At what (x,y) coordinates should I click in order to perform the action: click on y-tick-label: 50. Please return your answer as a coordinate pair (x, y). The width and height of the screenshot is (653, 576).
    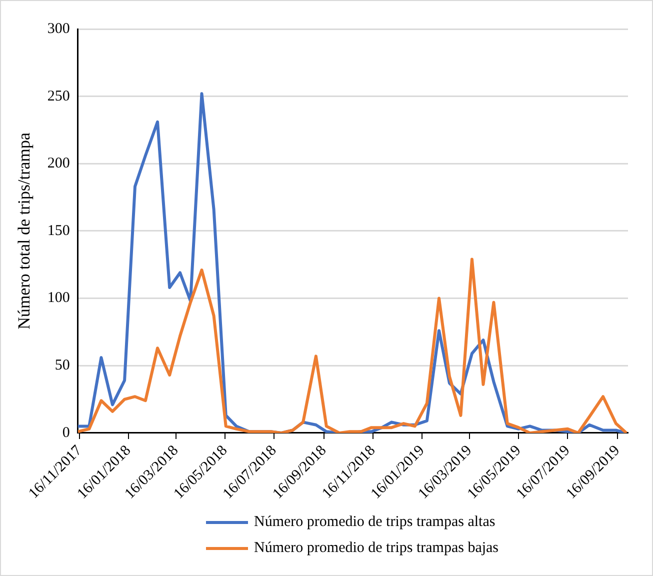
    Looking at the image, I should click on (62, 366).